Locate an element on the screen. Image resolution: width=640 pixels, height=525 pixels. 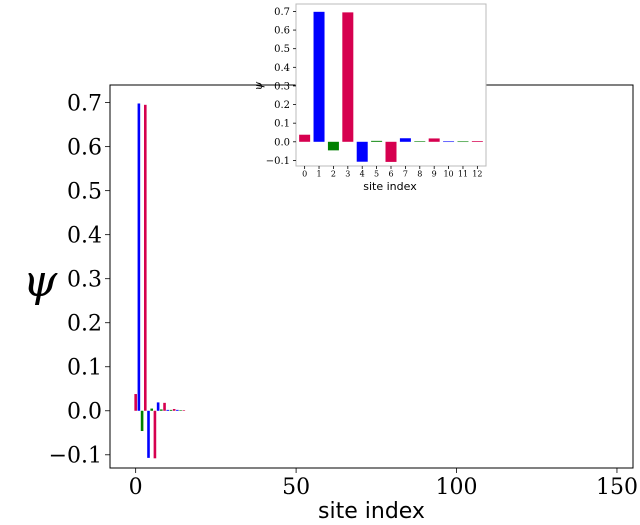
inset-xtick-label-2: 2 is located at coordinates (333, 174).